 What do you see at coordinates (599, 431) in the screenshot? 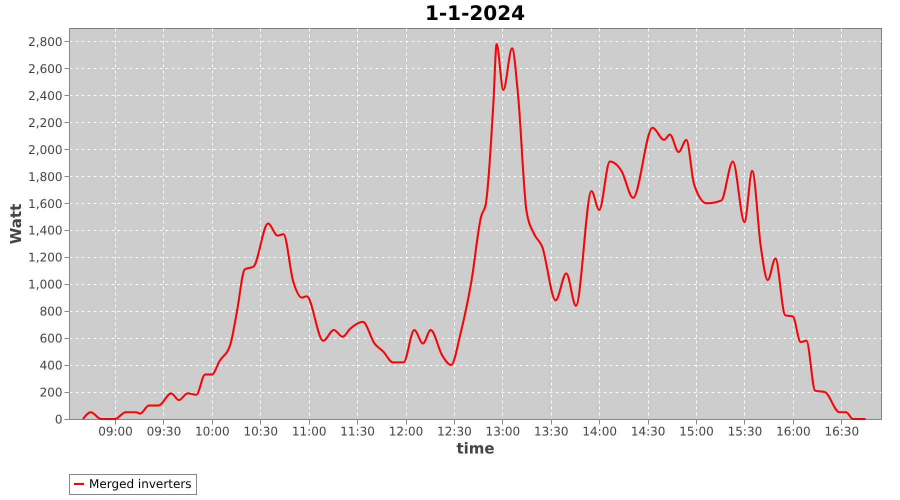
I see `x-tick-label: 14:00` at bounding box center [599, 431].